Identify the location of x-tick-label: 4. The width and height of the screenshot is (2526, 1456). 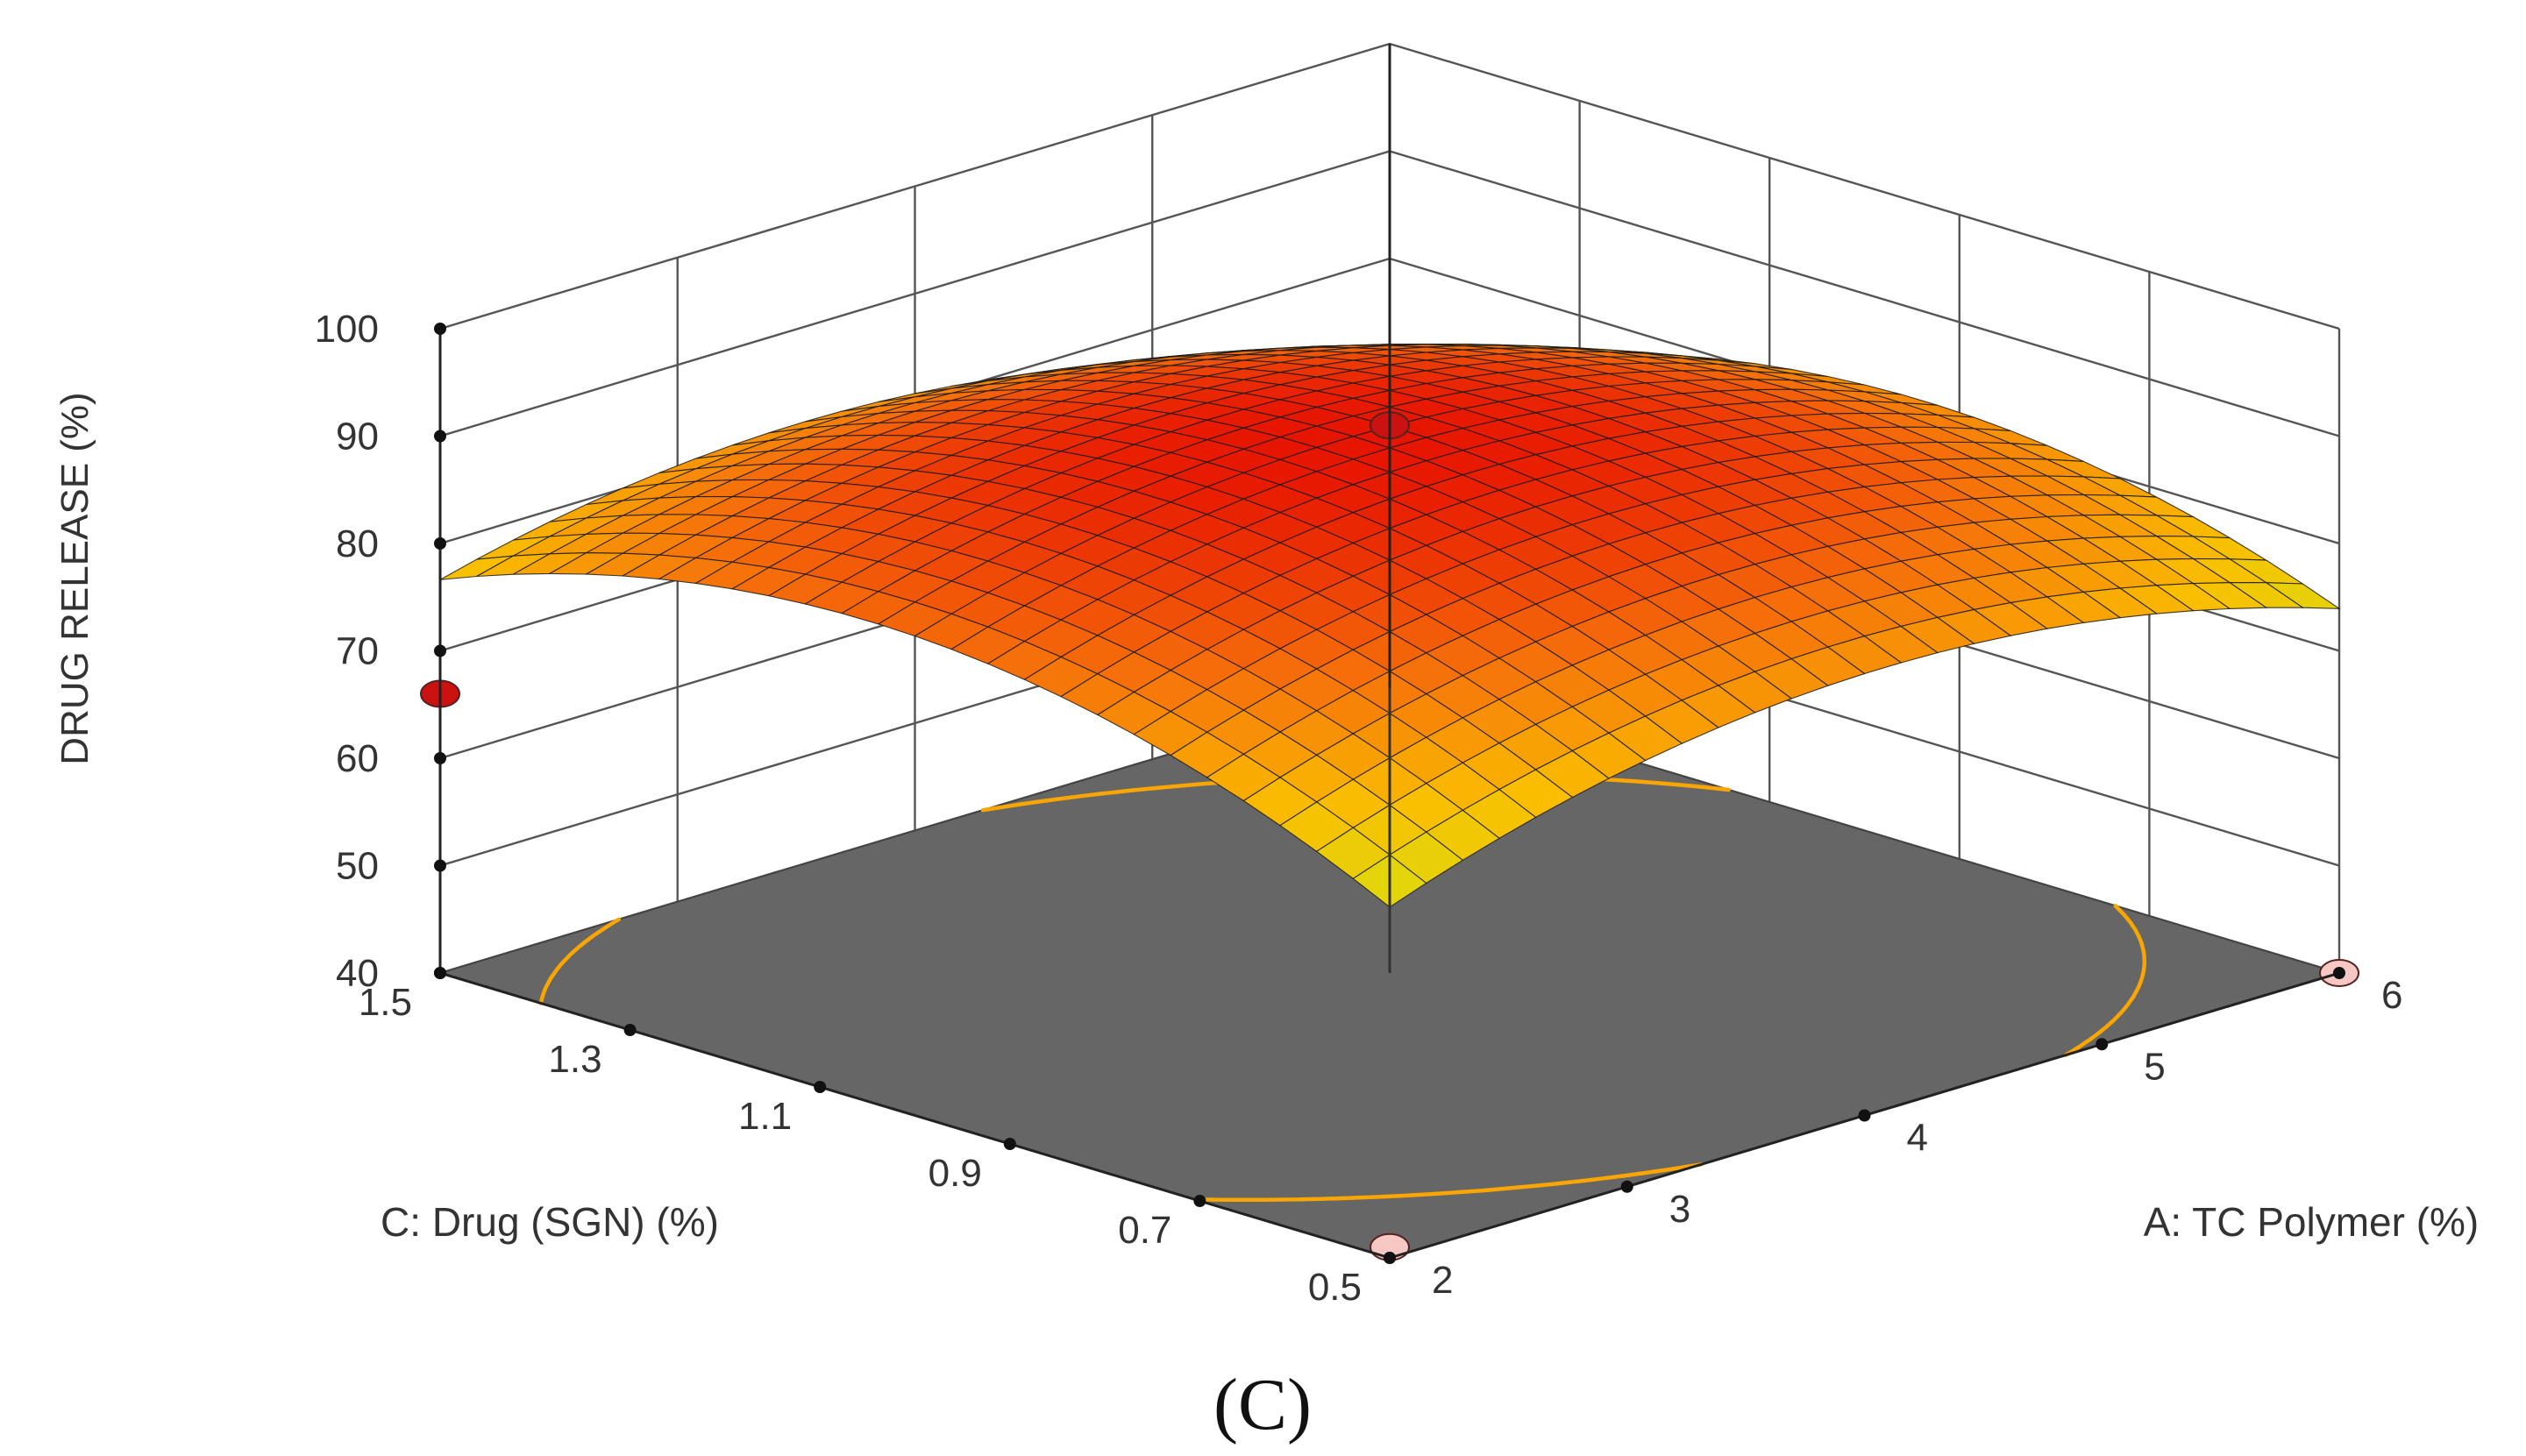
(1917, 1138).